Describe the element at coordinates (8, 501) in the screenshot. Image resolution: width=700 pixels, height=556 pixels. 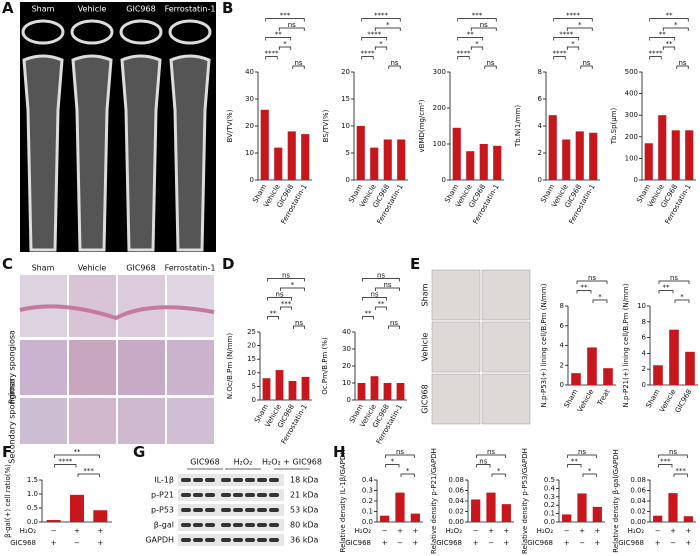
I see `y-axis-label: β-gal(+) cell ratio(%)` at that location.